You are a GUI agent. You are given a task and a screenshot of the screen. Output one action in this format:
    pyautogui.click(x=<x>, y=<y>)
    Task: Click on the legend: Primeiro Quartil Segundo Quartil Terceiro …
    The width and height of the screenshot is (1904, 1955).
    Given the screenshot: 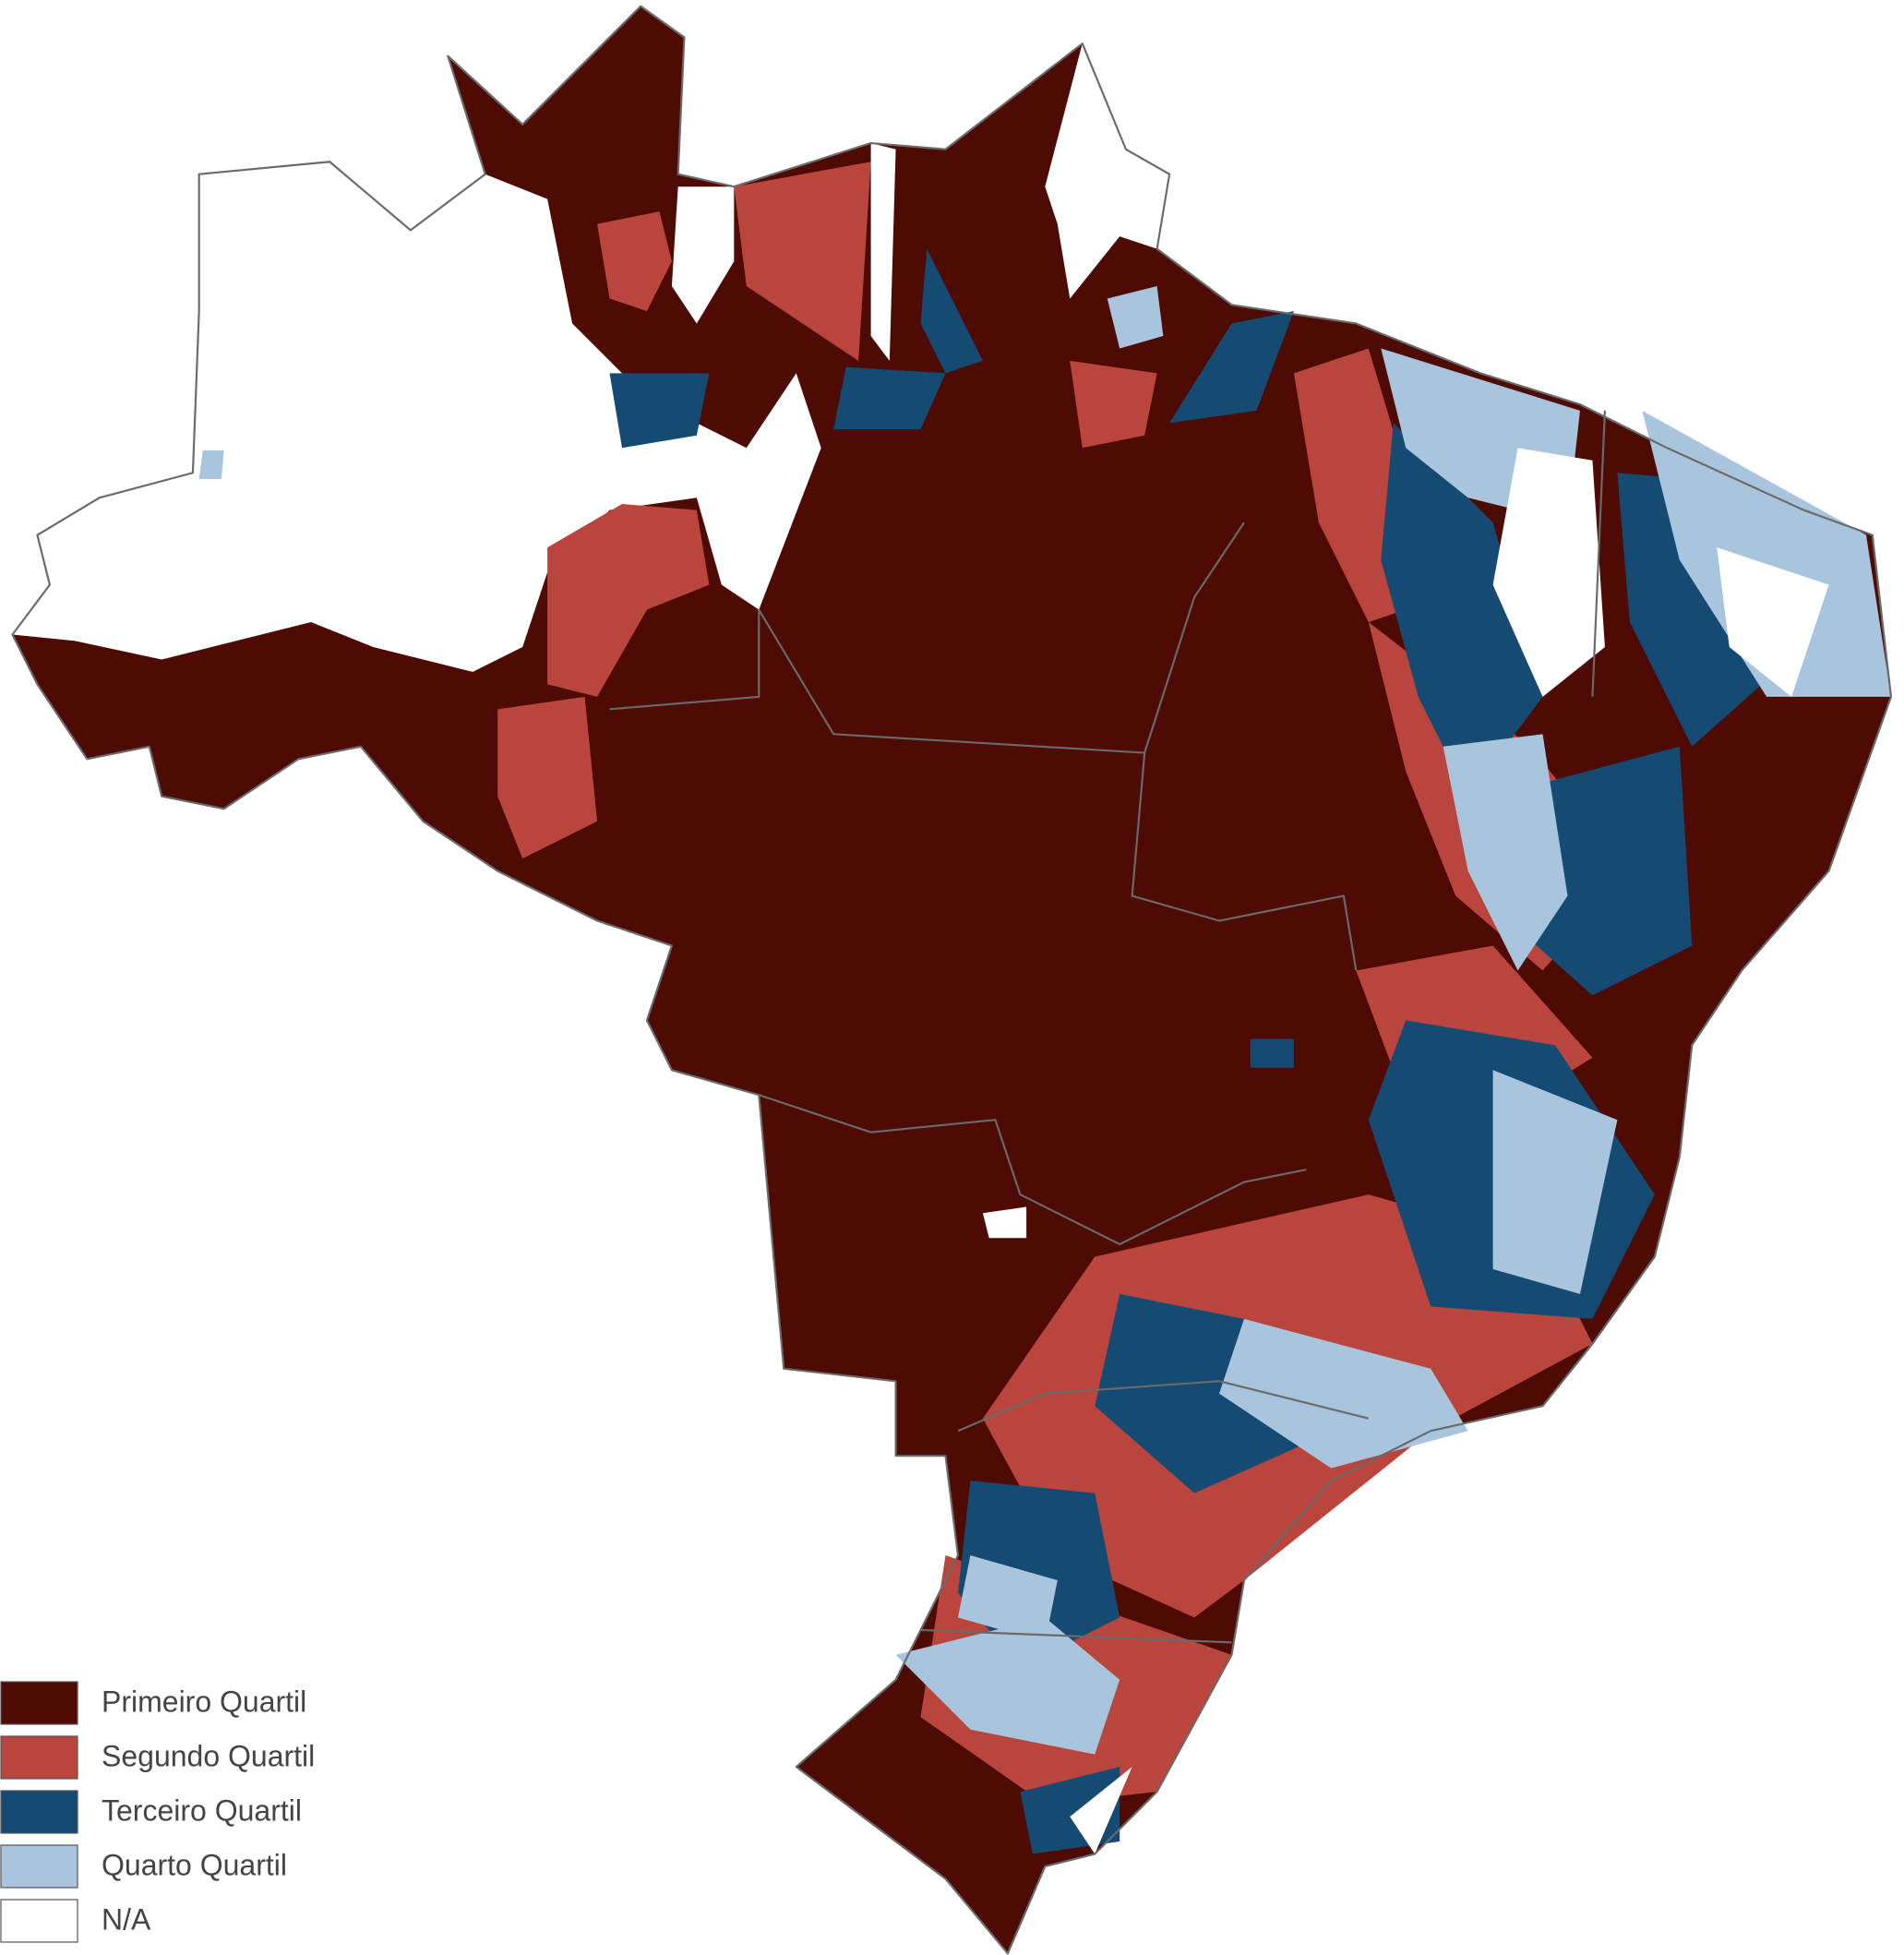 What is the action you would take?
    pyautogui.click(x=157, y=1812)
    